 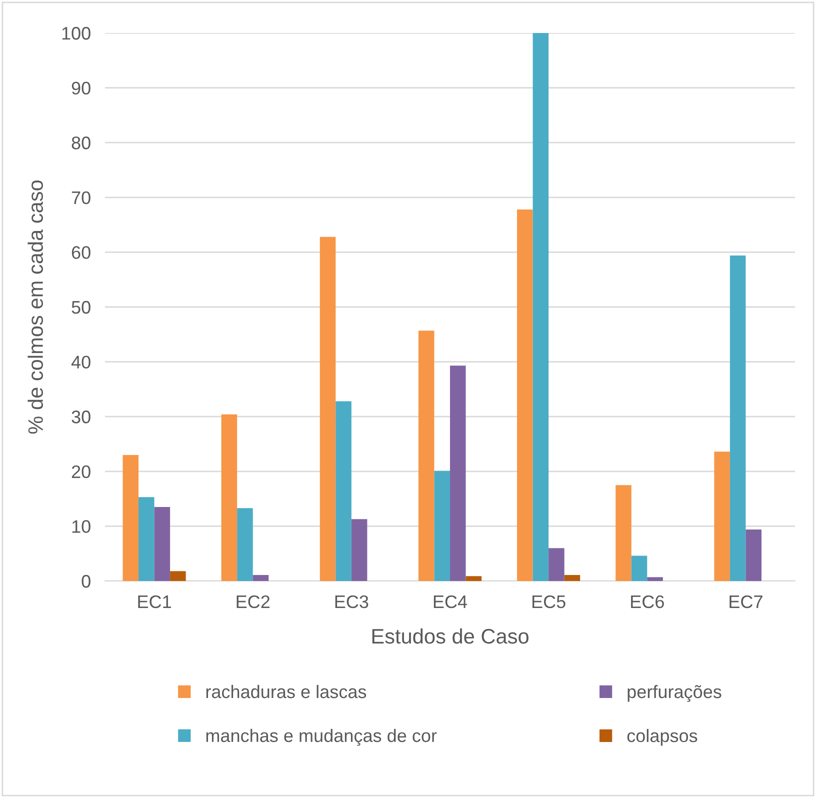 What do you see at coordinates (81, 143) in the screenshot?
I see `y-tick-label: 80` at bounding box center [81, 143].